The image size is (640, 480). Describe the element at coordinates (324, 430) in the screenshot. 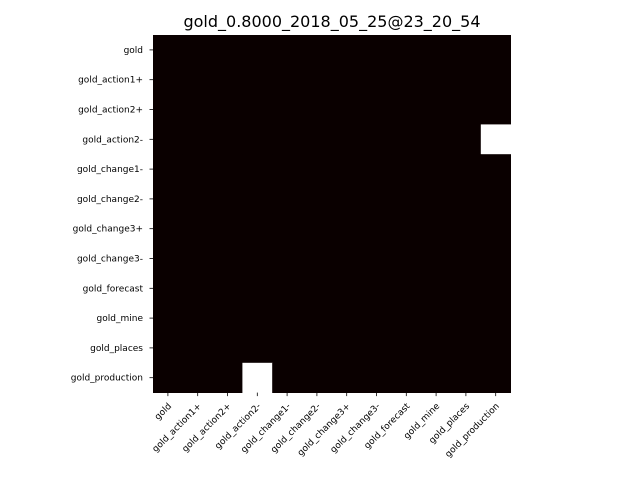

I see `x-tick-label: gold_change3+` at that location.